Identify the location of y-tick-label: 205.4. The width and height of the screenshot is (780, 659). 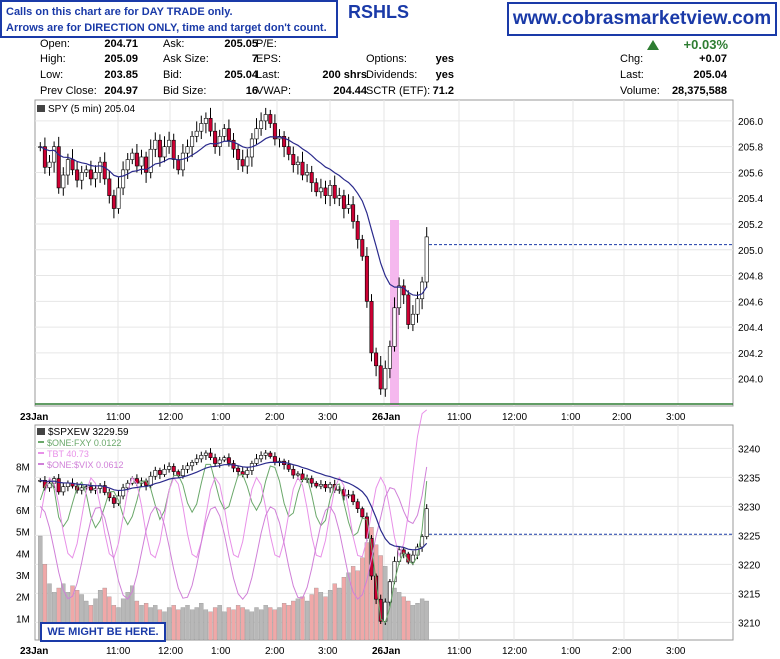
(750, 199).